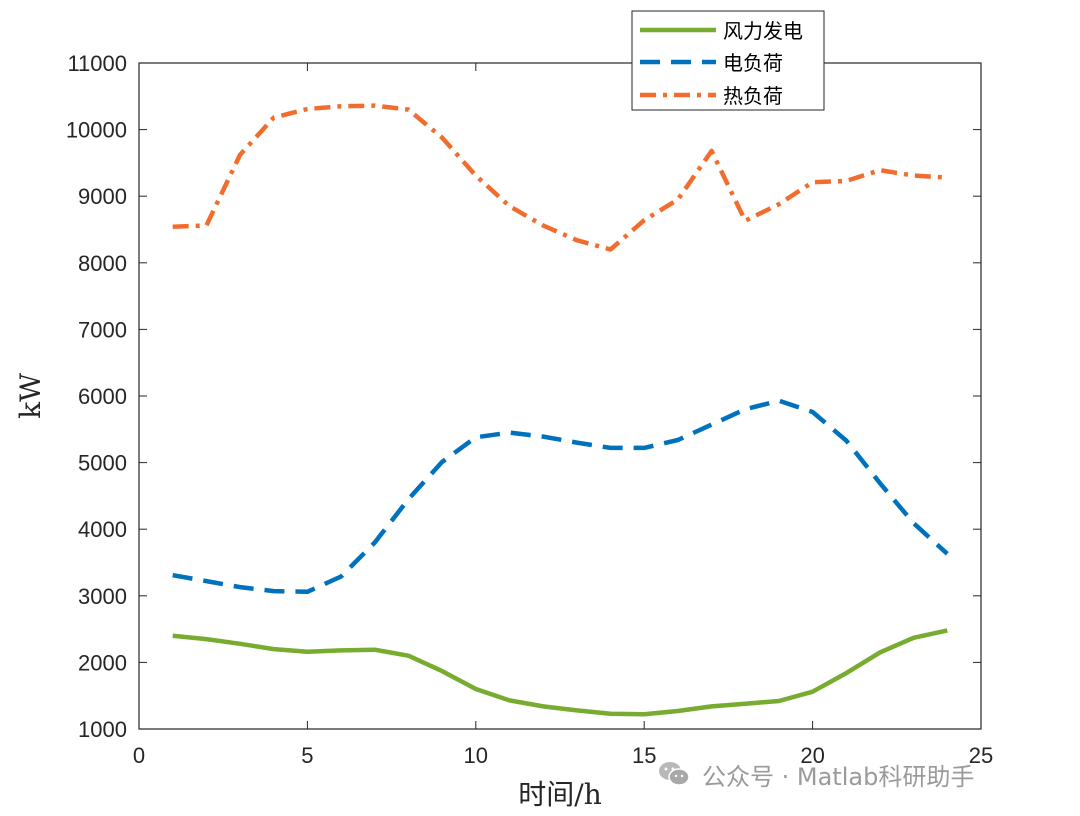 This screenshot has width=1080, height=816. Describe the element at coordinates (753, 63) in the screenshot. I see `legend-label-electric-load: 电负荷` at that location.